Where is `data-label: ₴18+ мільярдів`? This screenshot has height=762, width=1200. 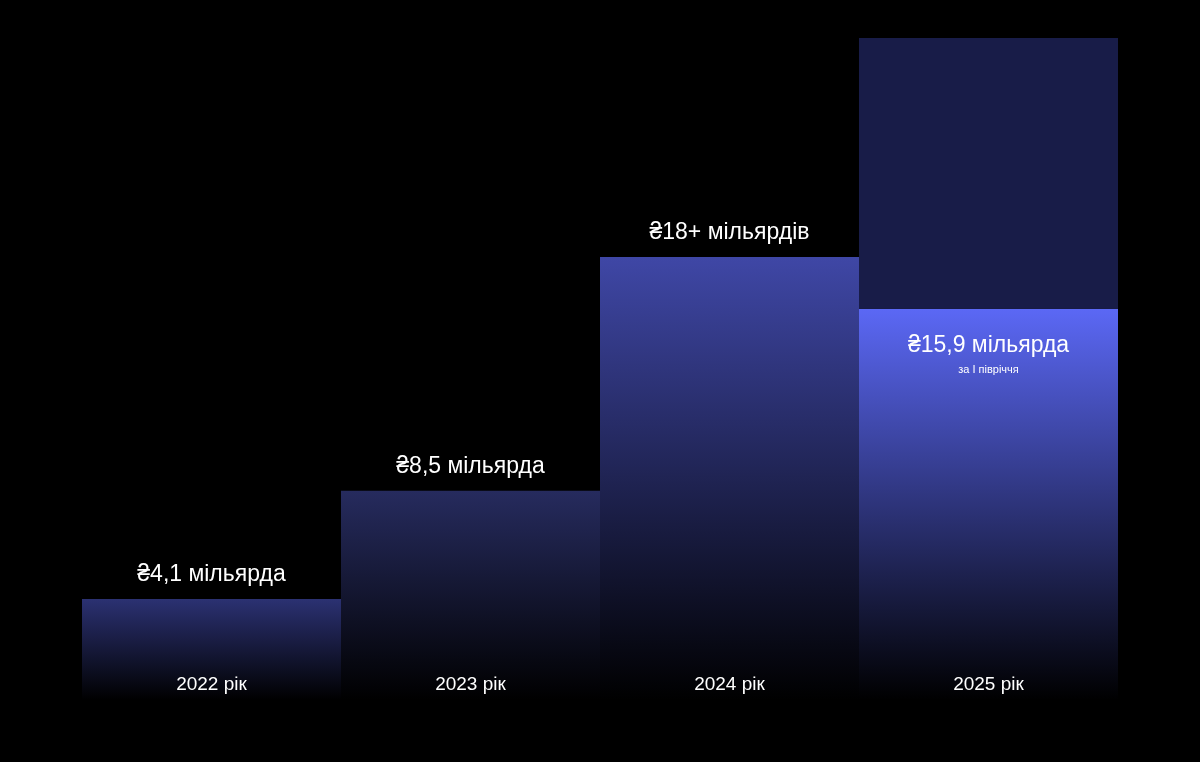 data-label: ₴18+ мільярдів is located at coordinates (729, 231).